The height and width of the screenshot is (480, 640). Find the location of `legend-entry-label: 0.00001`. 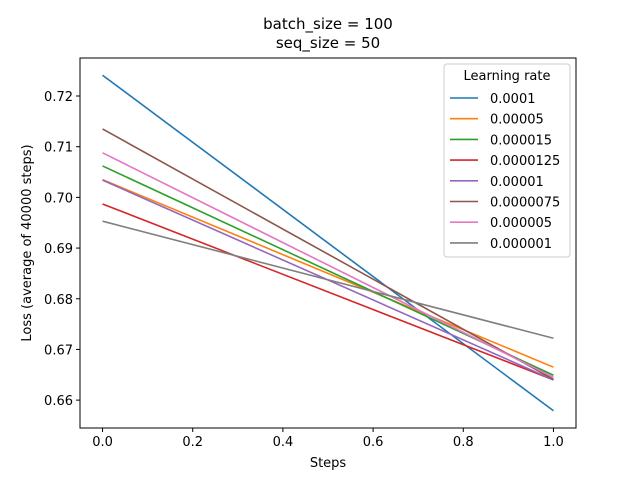

legend-entry-label: 0.00001 is located at coordinates (517, 182).